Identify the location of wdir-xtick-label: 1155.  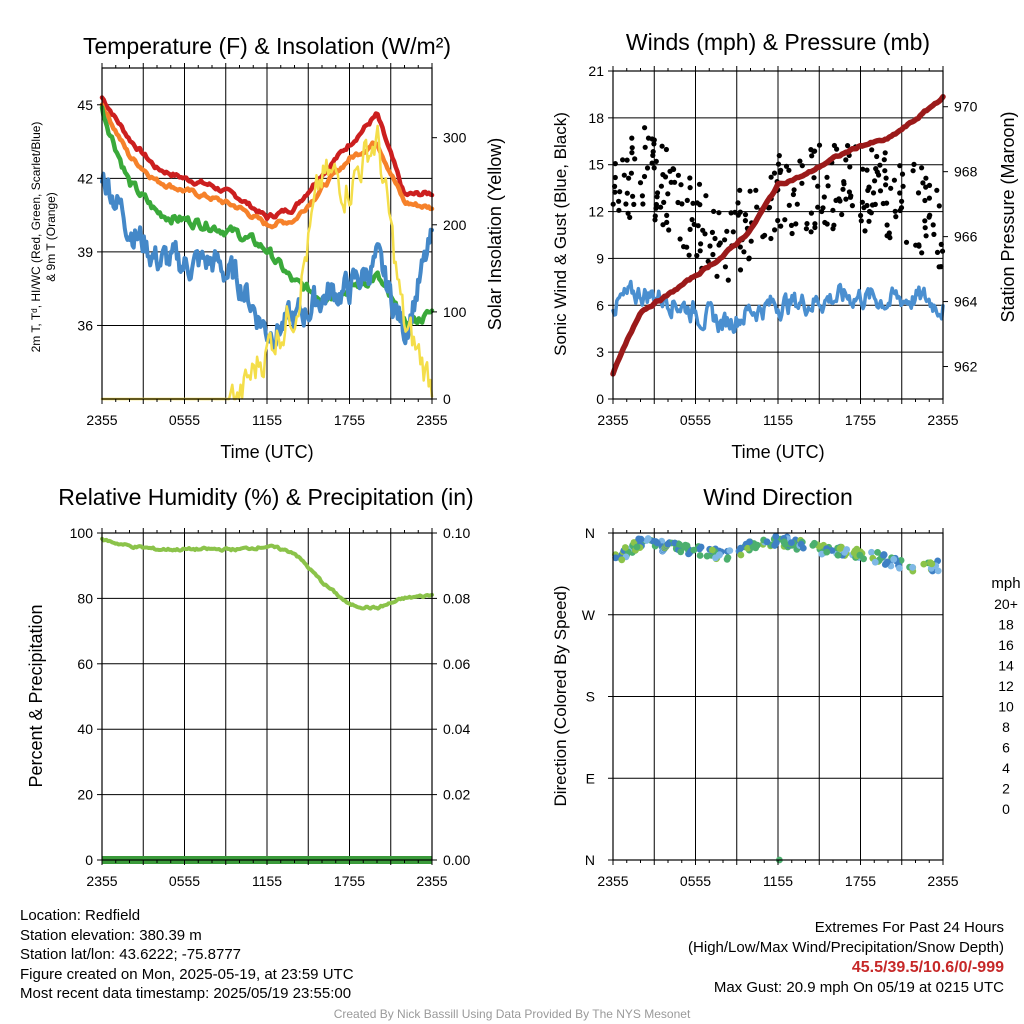
(778, 881).